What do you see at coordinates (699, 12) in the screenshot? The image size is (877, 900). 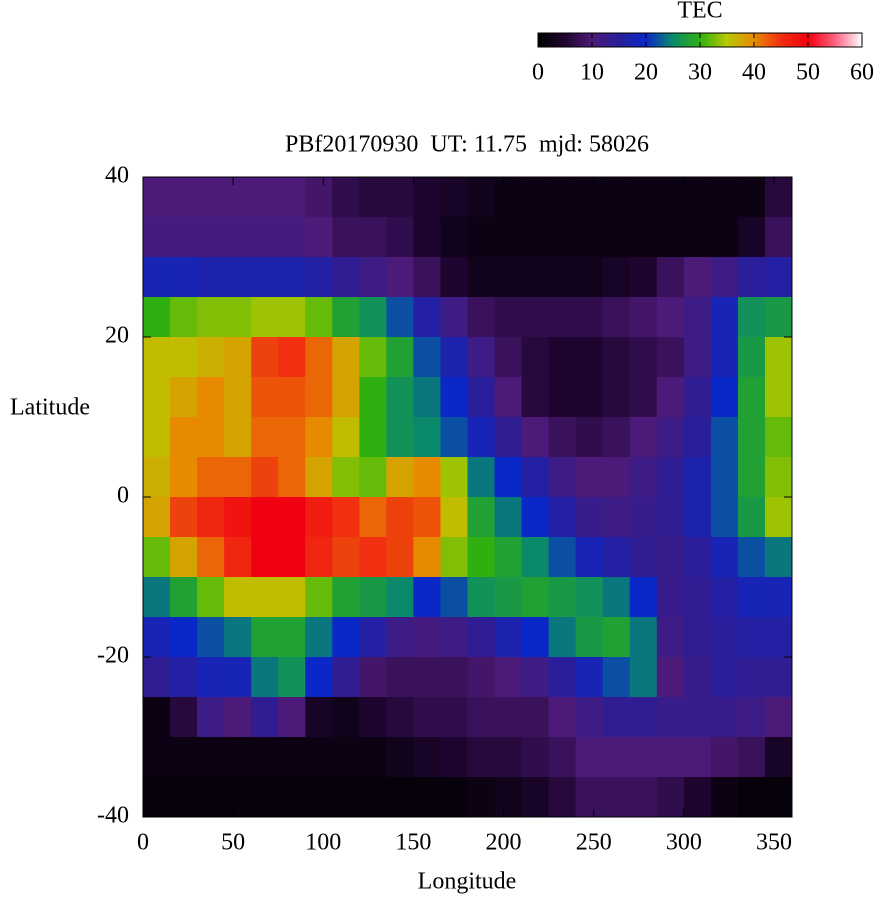 I see `colorbar-label: TEC` at bounding box center [699, 12].